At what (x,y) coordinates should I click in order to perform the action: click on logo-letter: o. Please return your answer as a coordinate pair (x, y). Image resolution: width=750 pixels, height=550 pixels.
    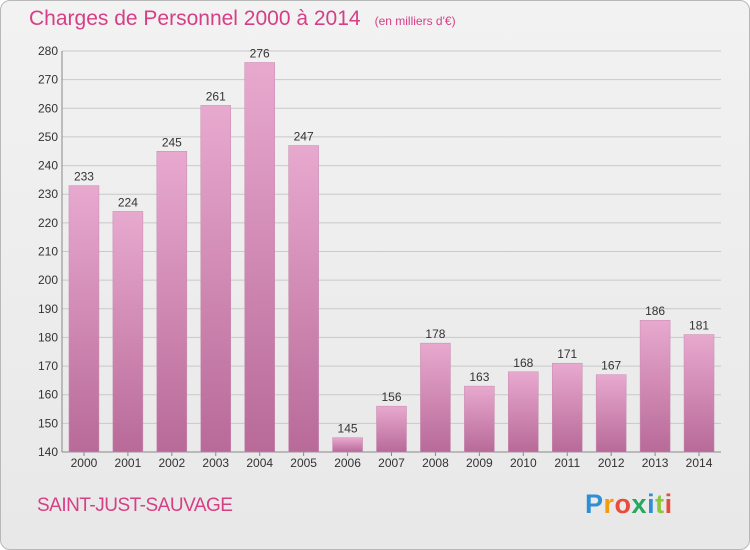
    Looking at the image, I should click on (623, 504).